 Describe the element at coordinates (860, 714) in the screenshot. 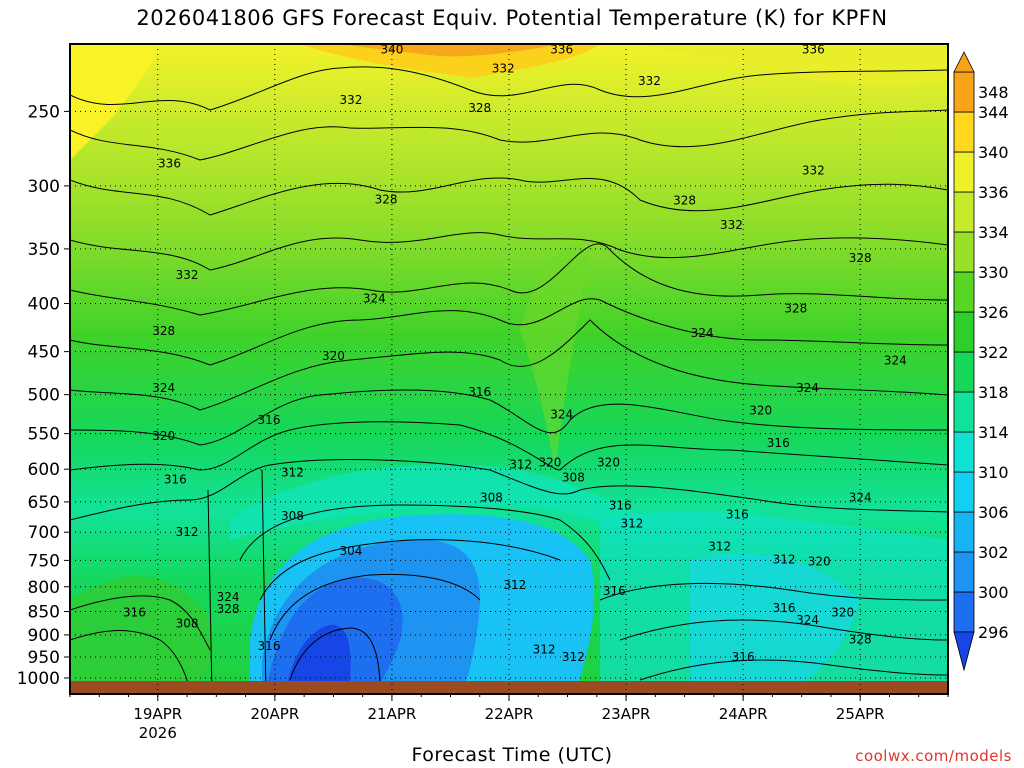

I see `x-tick-label: 25APR` at that location.